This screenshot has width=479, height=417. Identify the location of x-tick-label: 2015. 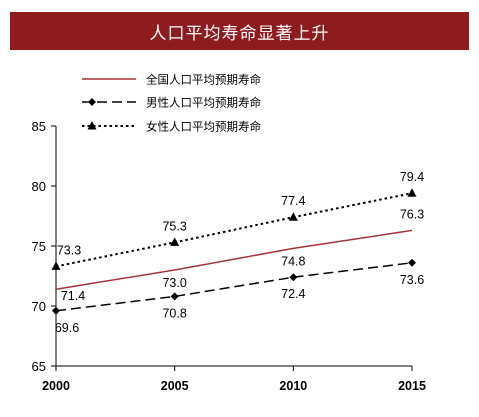
(412, 386).